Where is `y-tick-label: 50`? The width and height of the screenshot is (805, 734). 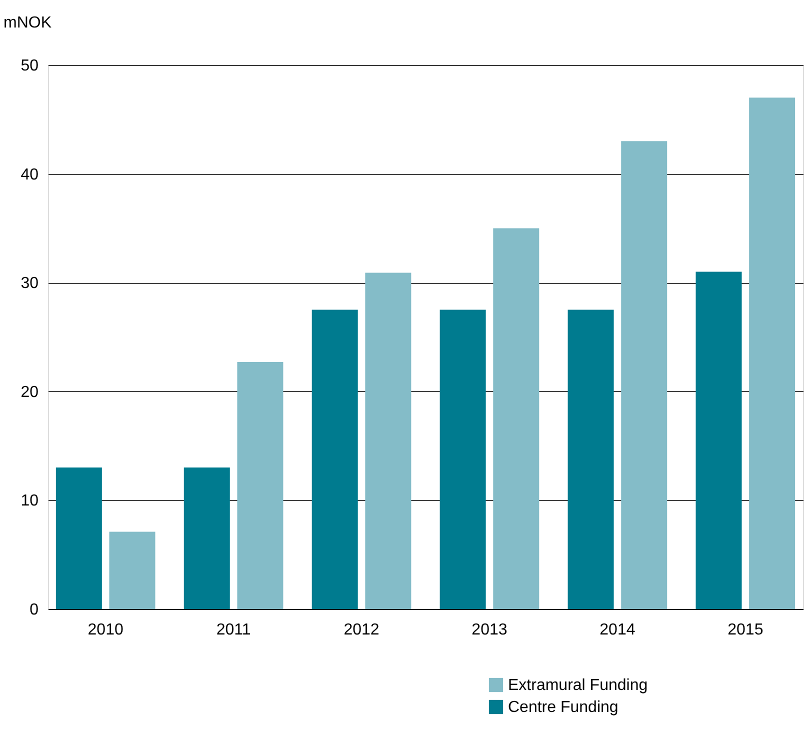
y-tick-label: 50 is located at coordinates (29, 66).